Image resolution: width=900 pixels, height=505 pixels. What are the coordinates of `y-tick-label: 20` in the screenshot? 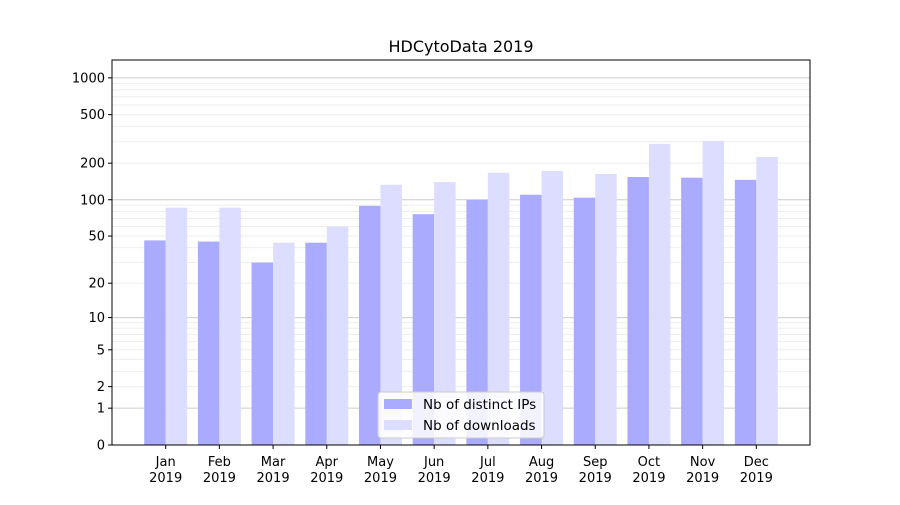 It's located at (96, 284).